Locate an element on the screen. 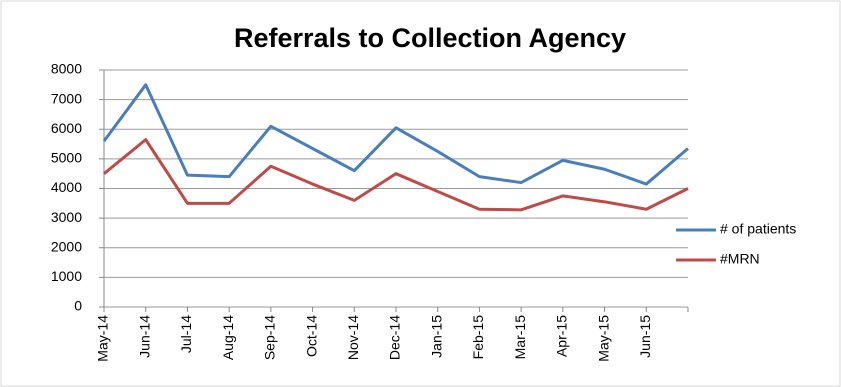 The height and width of the screenshot is (387, 841). y-tick-label: 7000 is located at coordinates (66, 98).